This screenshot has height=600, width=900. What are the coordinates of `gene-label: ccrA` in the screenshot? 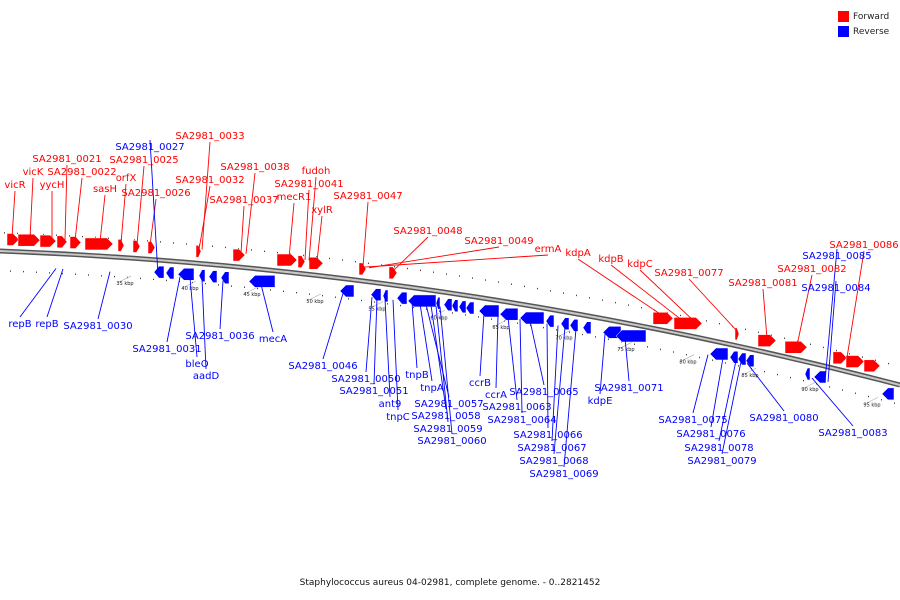 It's located at (496, 395).